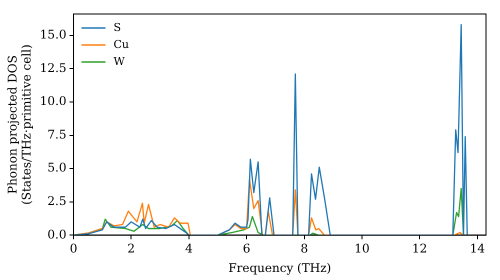 This screenshot has height=280, width=500. What do you see at coordinates (53, 67) in the screenshot?
I see `y-tick-label: 12.5` at bounding box center [53, 67].